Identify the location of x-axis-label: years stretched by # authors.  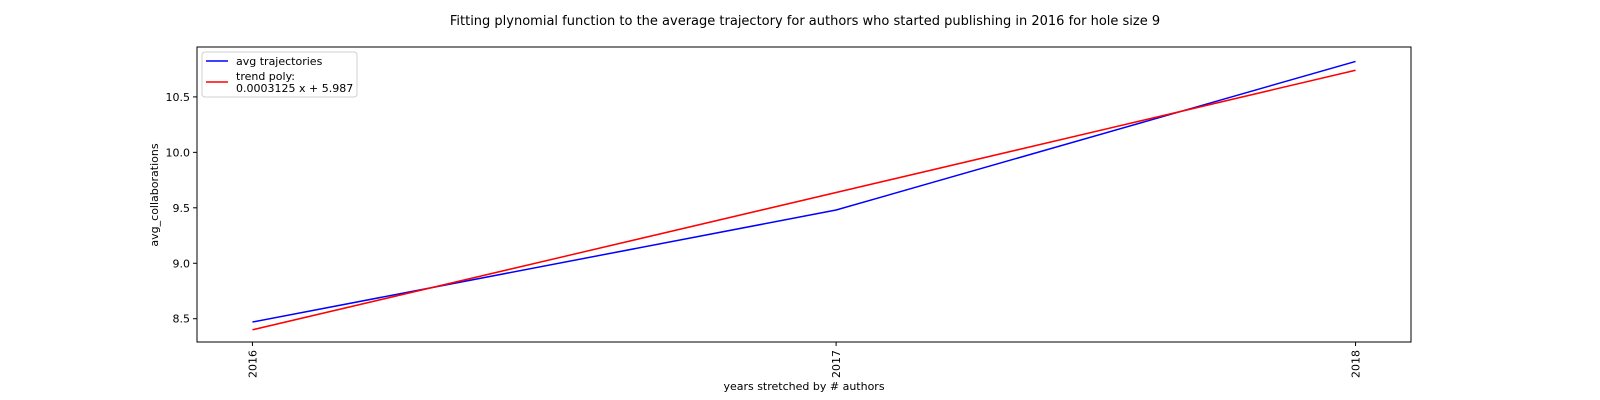
(803, 386).